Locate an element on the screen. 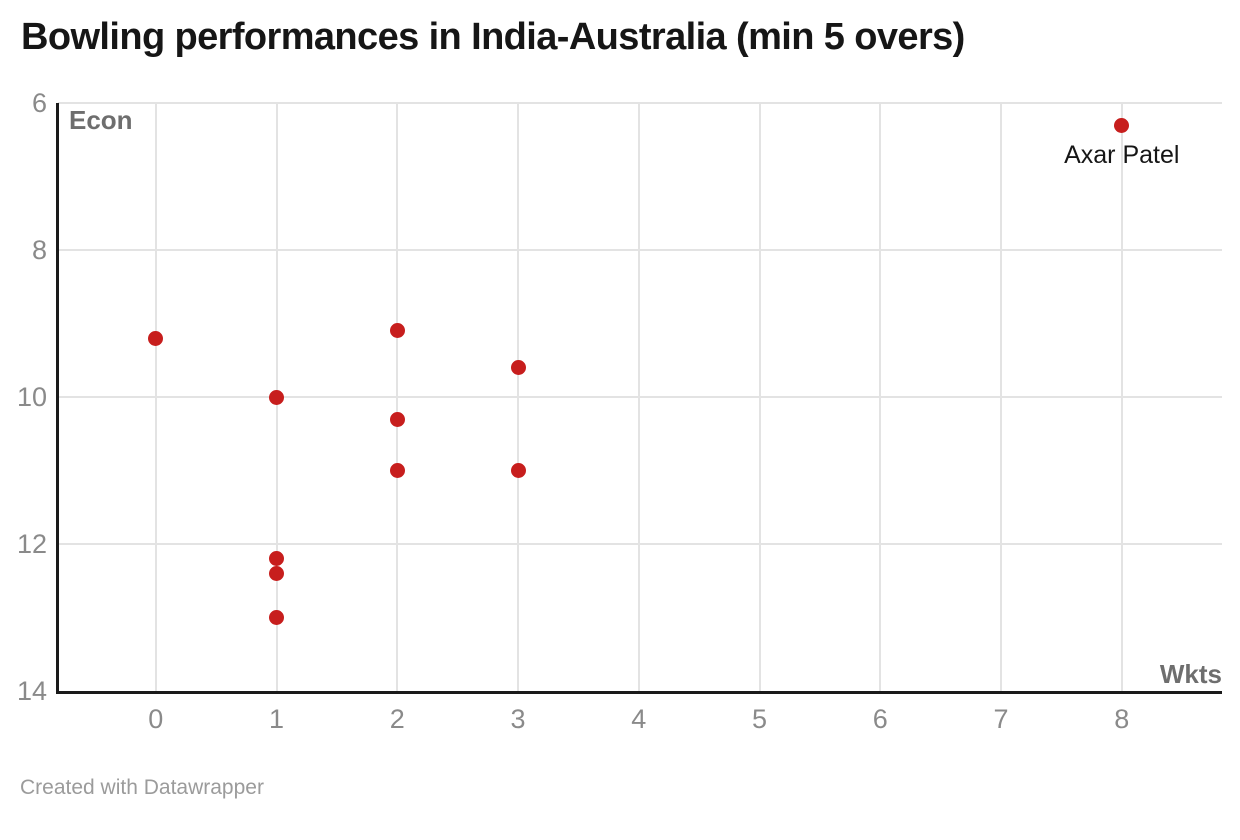 This screenshot has width=1240, height=840. y-axis-line is located at coordinates (57, 398).